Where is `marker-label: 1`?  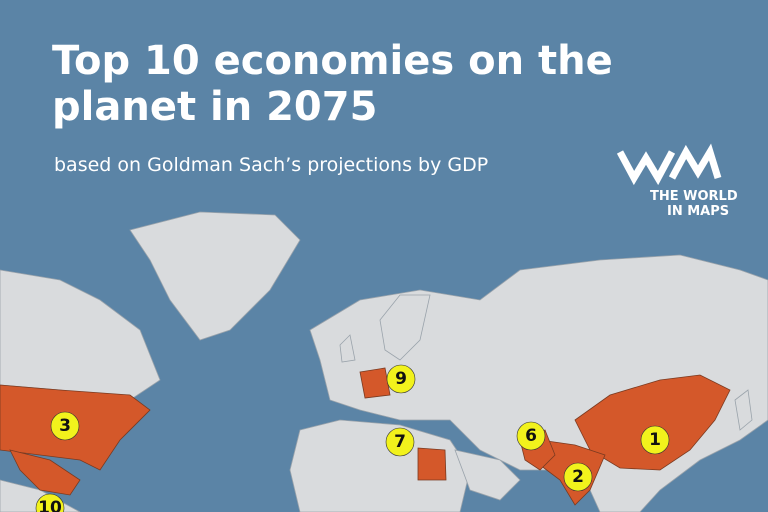 marker-label: 1 is located at coordinates (655, 440).